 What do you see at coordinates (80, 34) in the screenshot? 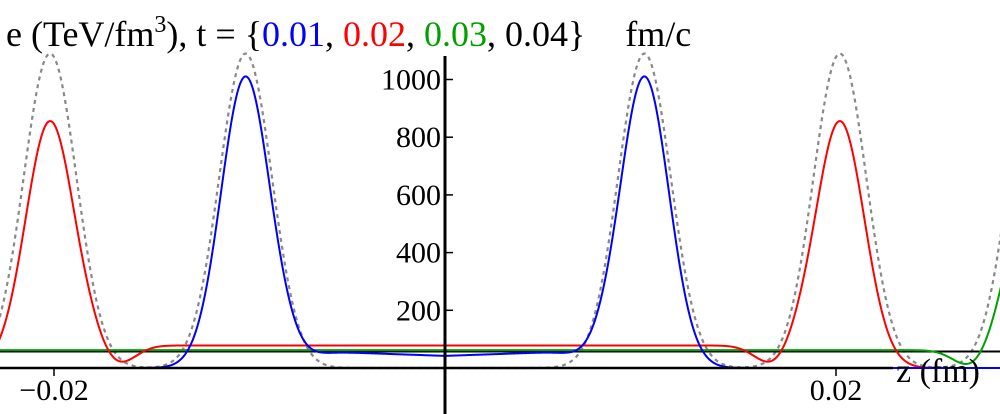
I see `title-prefix: e (TeV/fm` at bounding box center [80, 34].